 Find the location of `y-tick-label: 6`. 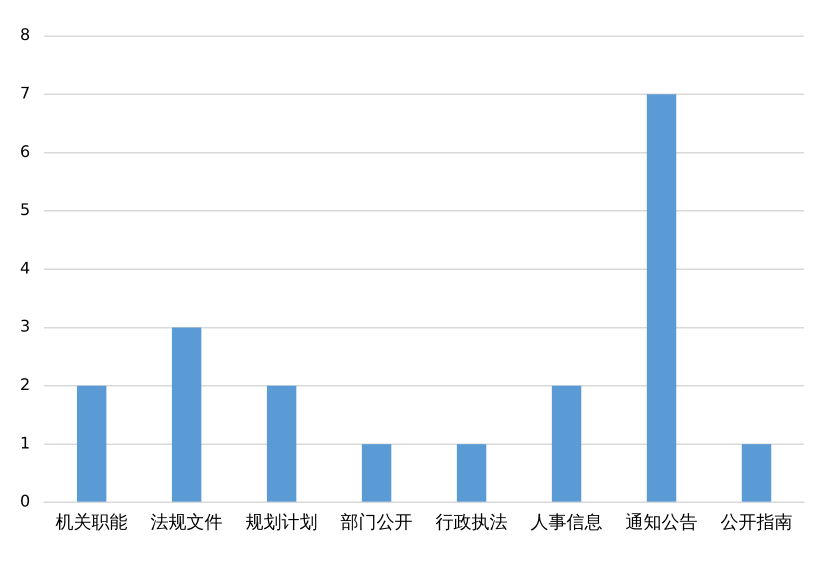

y-tick-label: 6 is located at coordinates (25, 151).